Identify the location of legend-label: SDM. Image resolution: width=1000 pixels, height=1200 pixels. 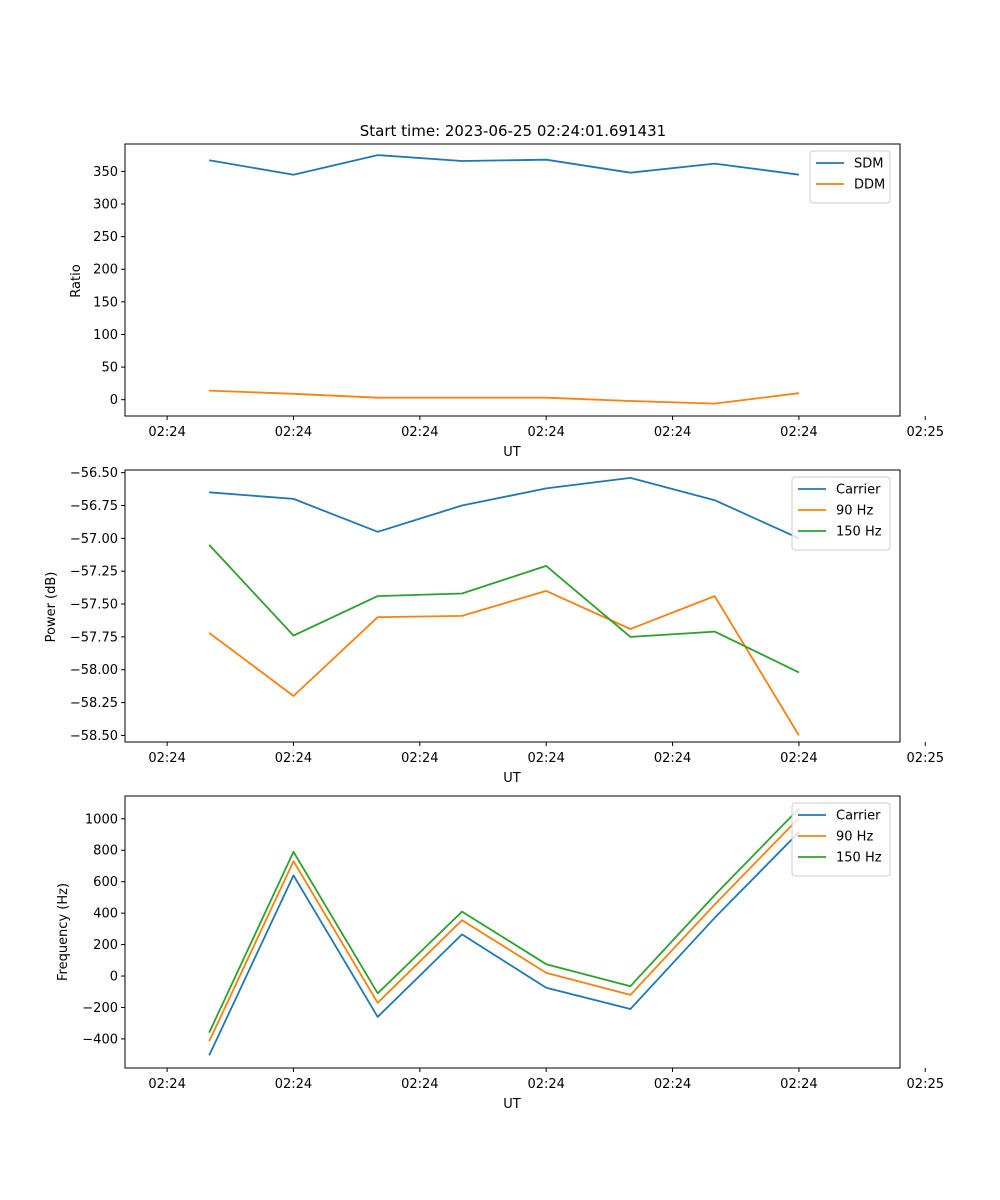
(868, 164).